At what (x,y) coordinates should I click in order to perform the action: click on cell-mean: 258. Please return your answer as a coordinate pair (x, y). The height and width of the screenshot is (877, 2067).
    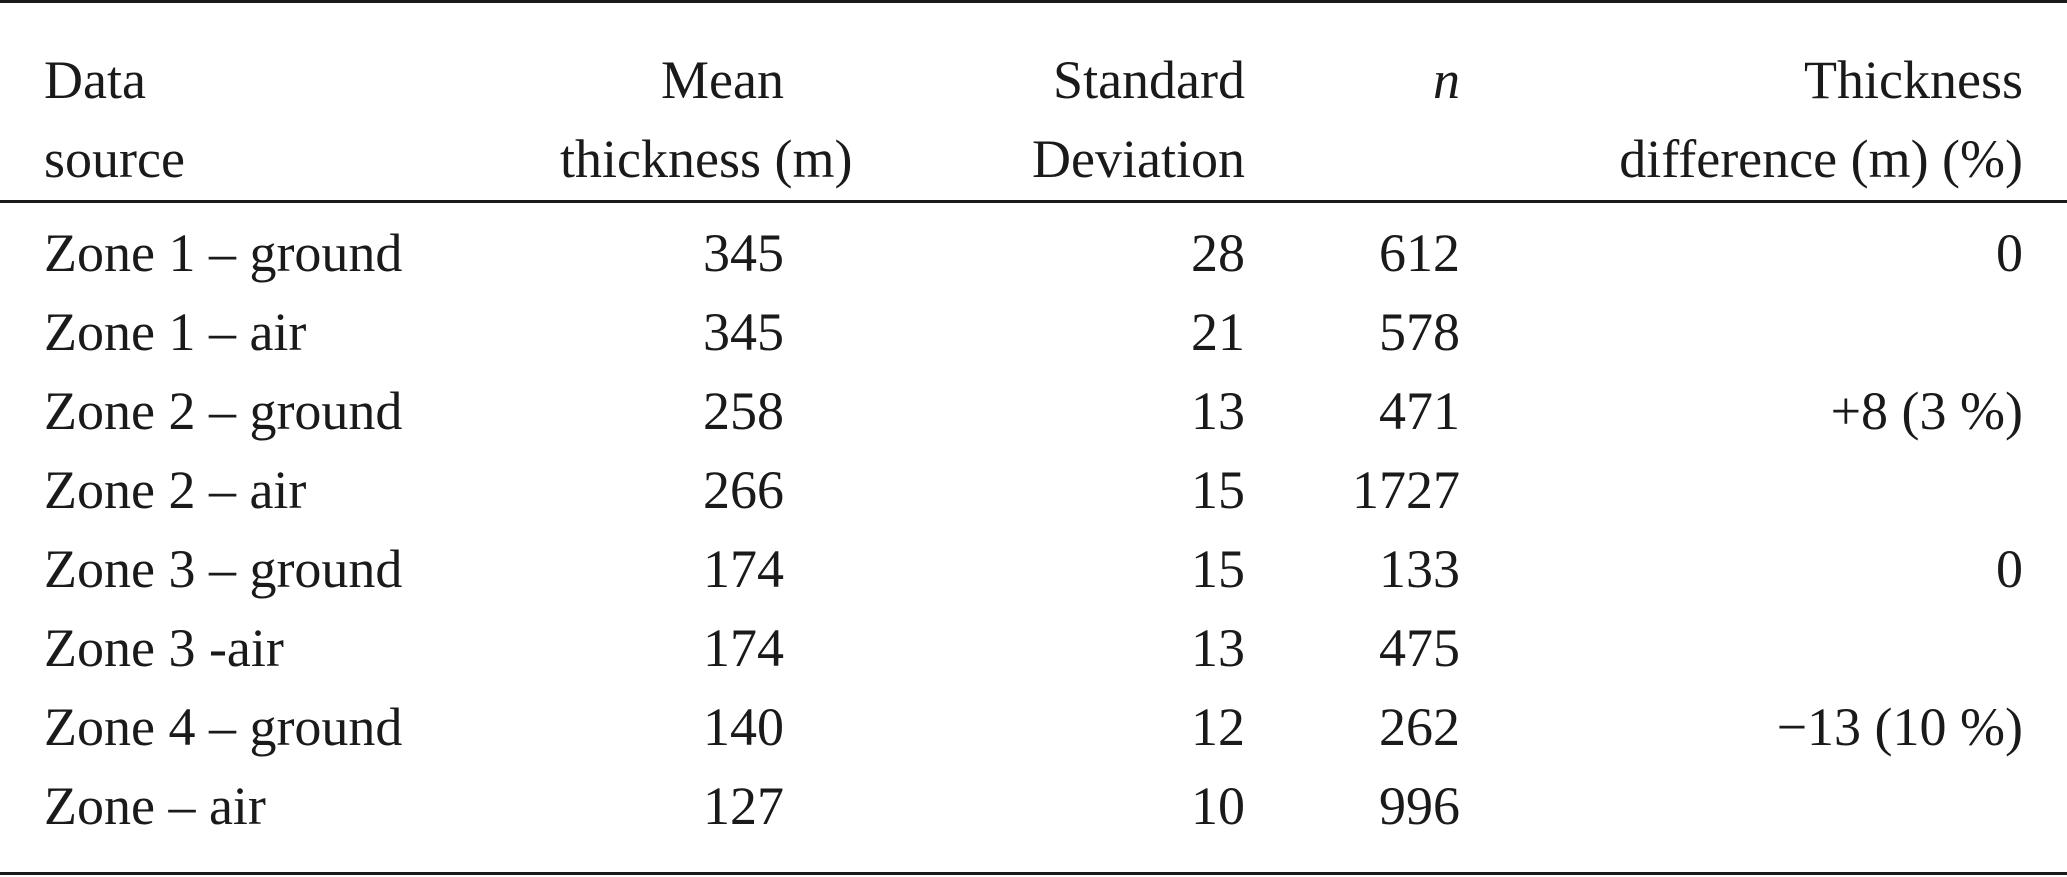
    Looking at the image, I should click on (743, 411).